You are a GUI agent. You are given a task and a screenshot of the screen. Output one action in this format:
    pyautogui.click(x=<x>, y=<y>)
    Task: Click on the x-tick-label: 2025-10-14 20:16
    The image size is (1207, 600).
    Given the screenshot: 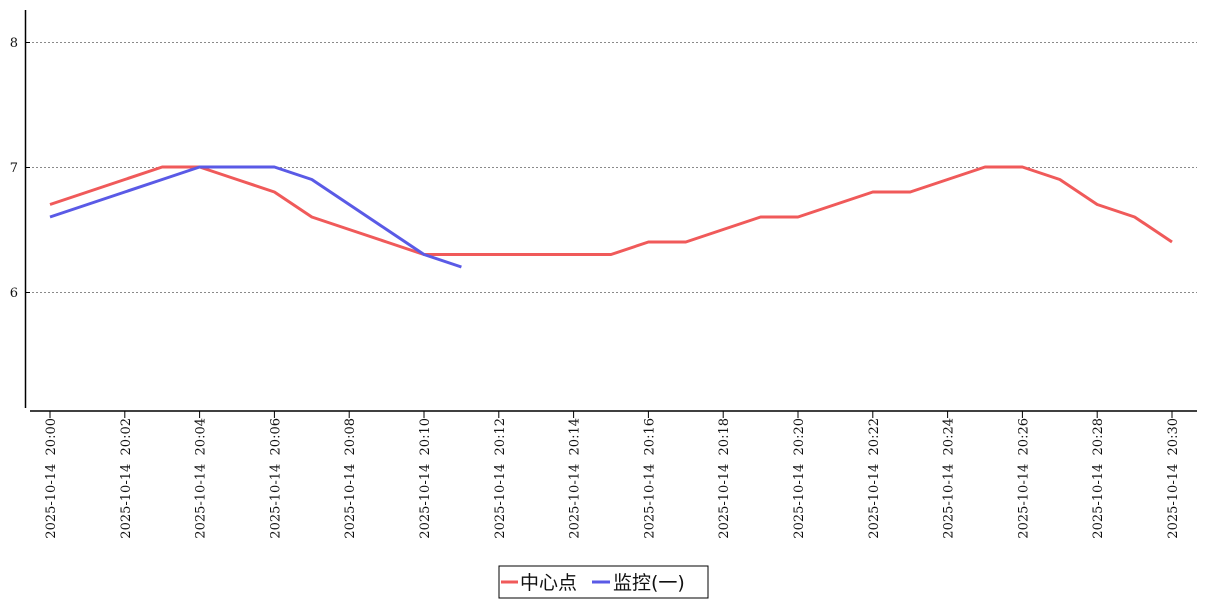 What is the action you would take?
    pyautogui.click(x=649, y=478)
    